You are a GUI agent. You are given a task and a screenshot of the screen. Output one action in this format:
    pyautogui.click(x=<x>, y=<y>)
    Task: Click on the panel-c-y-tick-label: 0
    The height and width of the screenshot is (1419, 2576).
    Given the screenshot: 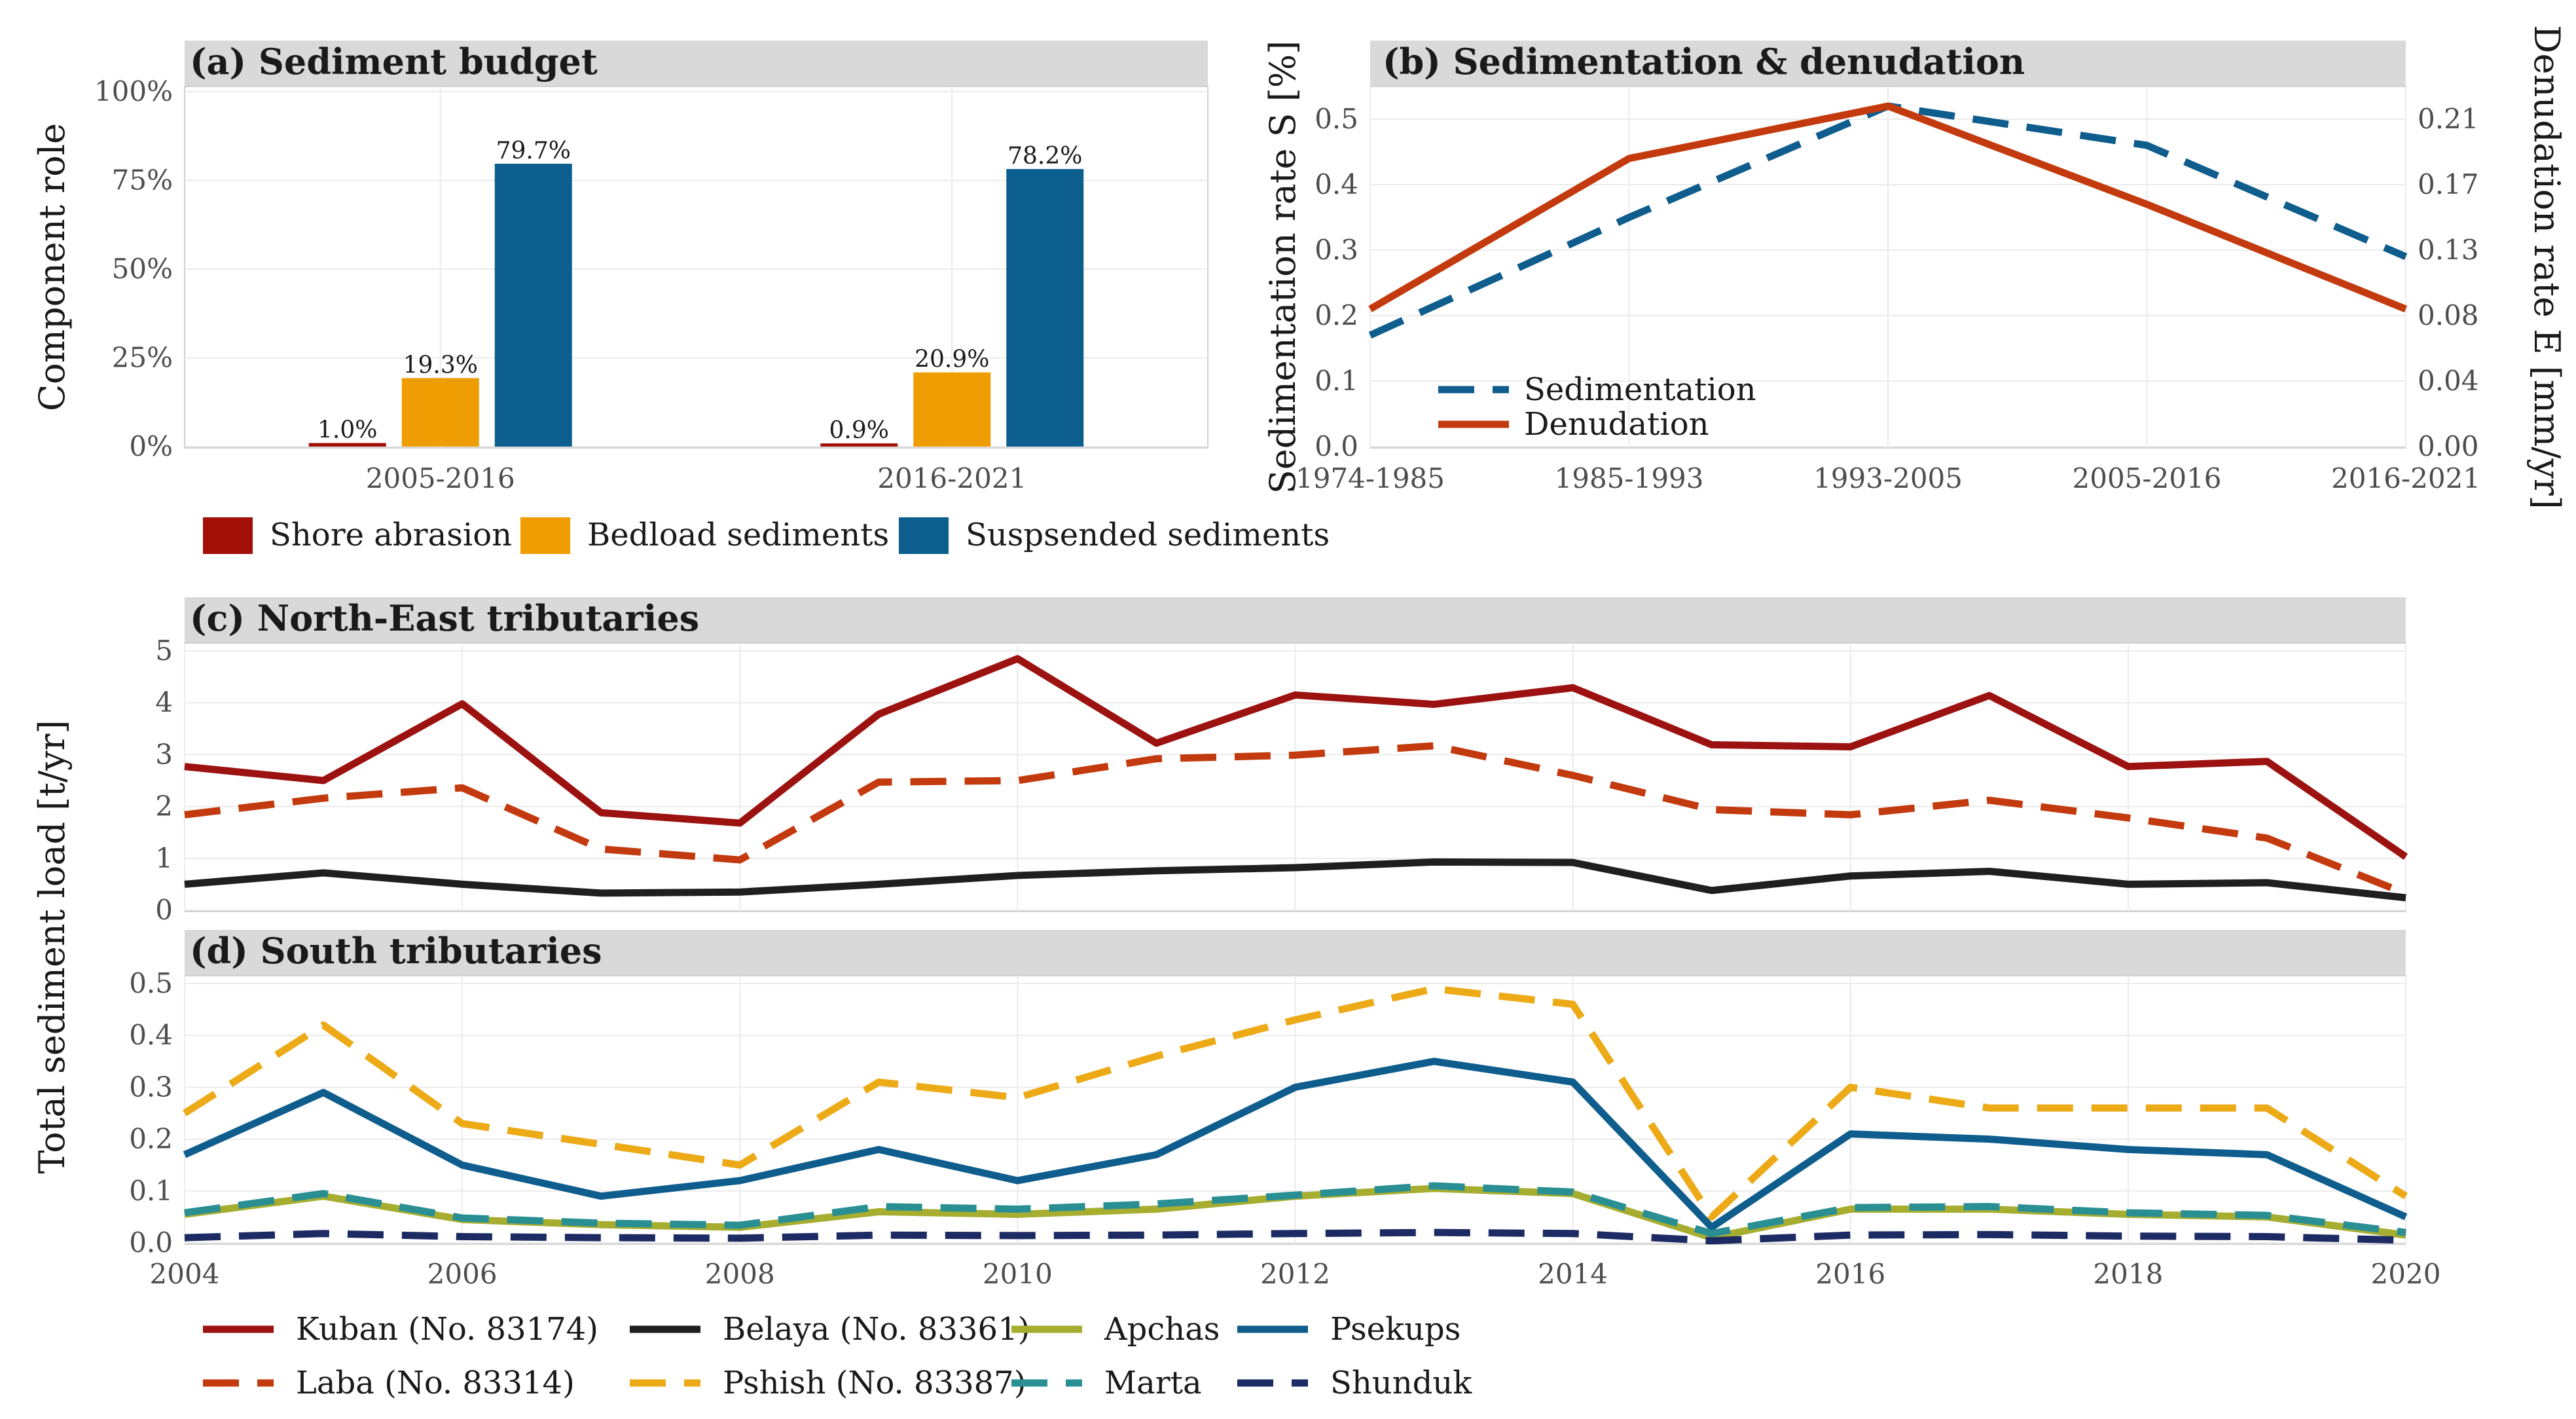 What is the action you would take?
    pyautogui.click(x=164, y=910)
    